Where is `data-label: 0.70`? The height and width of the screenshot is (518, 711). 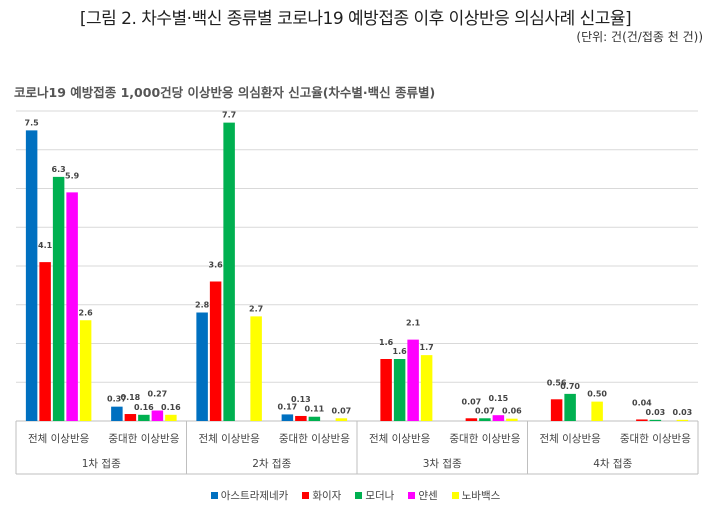
data-label: 0.70 is located at coordinates (570, 386).